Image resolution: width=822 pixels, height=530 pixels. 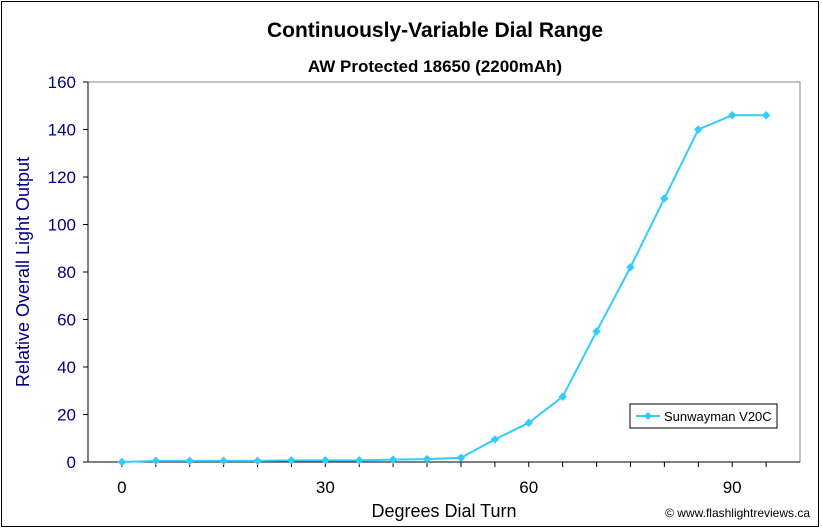 I want to click on legend-label: Sunwayman V20C, so click(x=718, y=416).